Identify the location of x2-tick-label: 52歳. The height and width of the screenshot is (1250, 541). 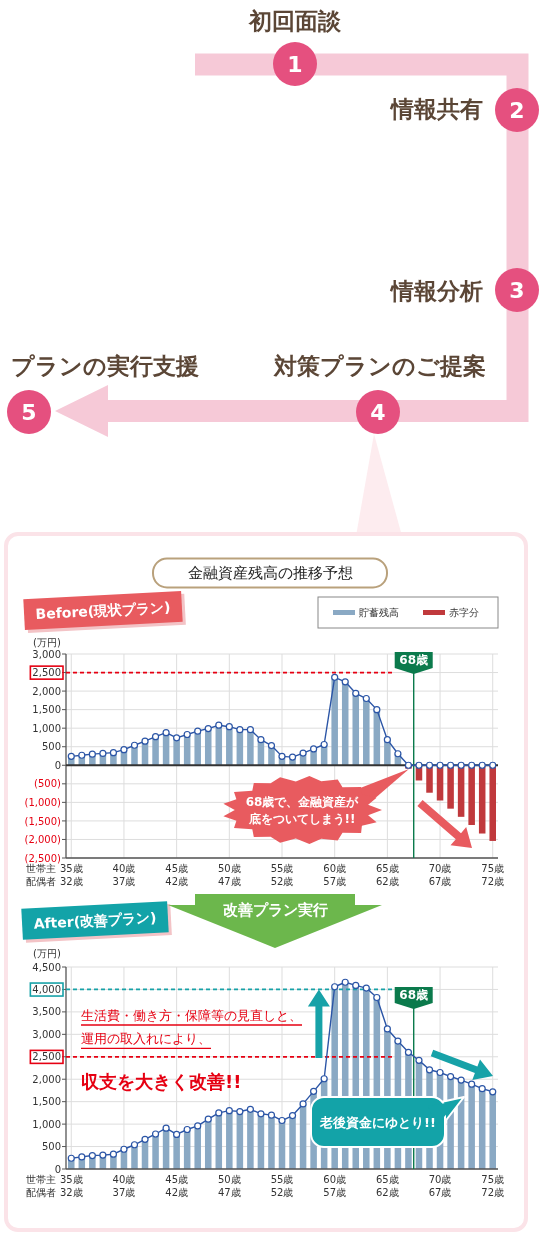
(282, 1192).